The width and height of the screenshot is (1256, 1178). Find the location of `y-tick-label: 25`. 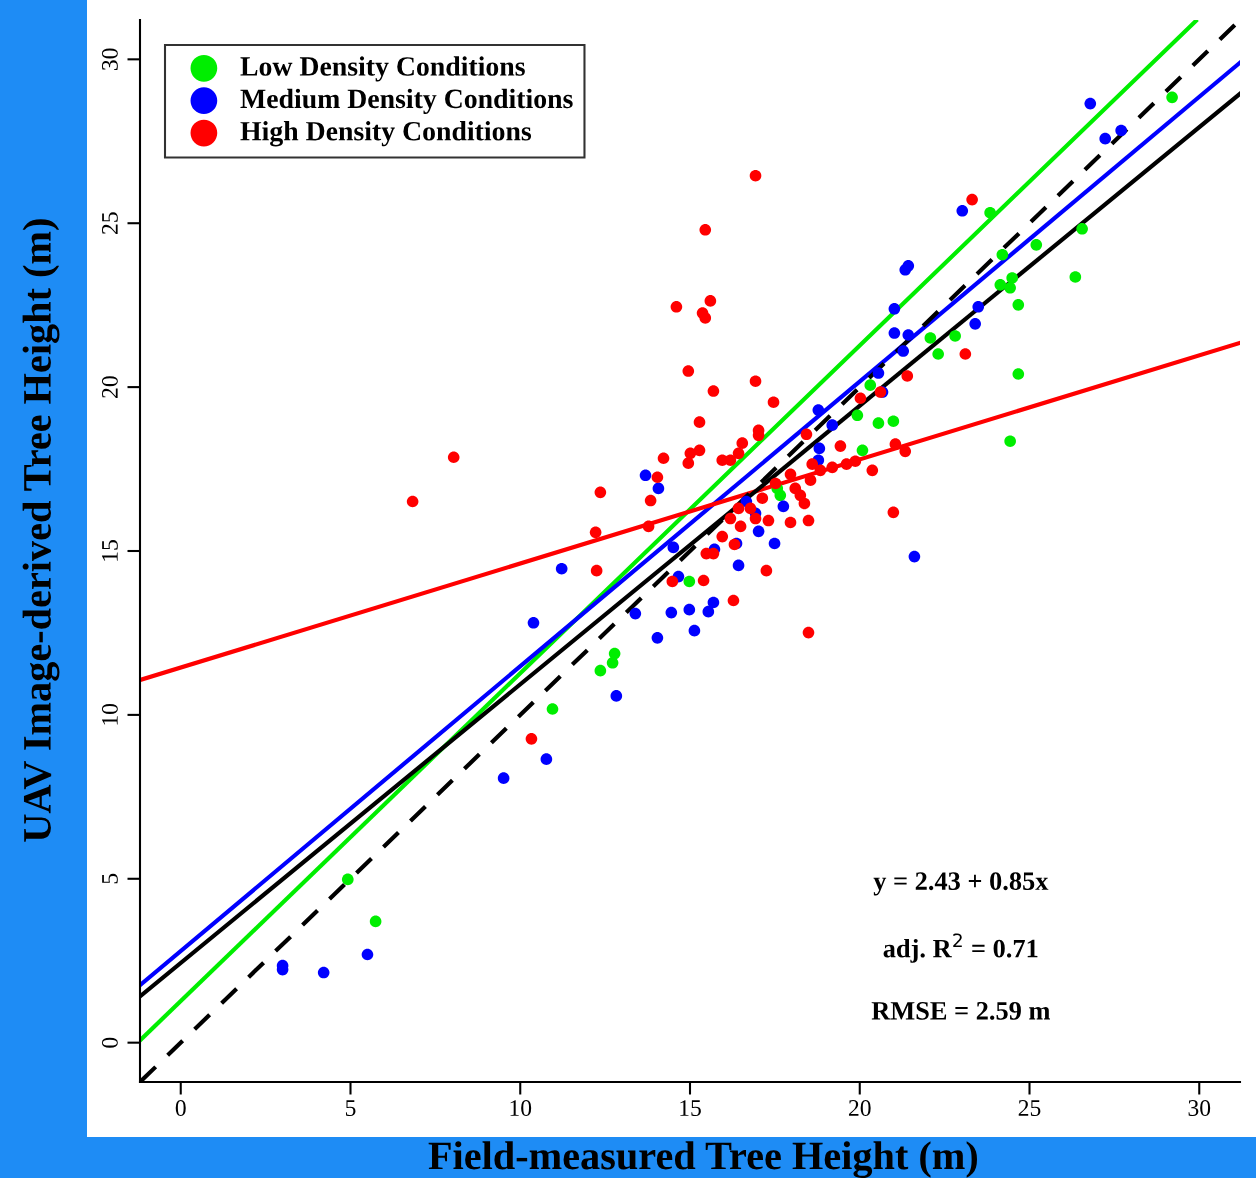

y-tick-label: 25 is located at coordinates (109, 223).